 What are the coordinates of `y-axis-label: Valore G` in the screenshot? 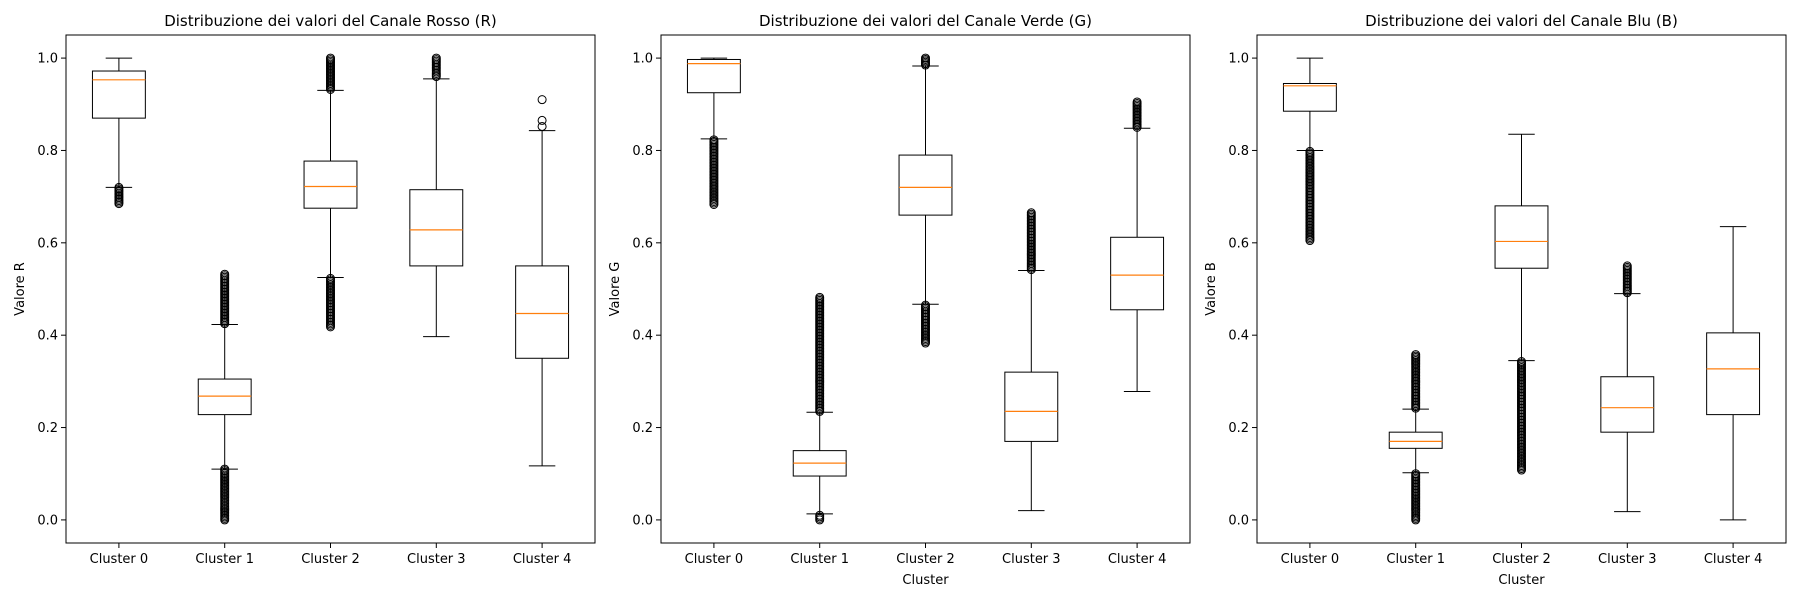 It's located at (615, 289).